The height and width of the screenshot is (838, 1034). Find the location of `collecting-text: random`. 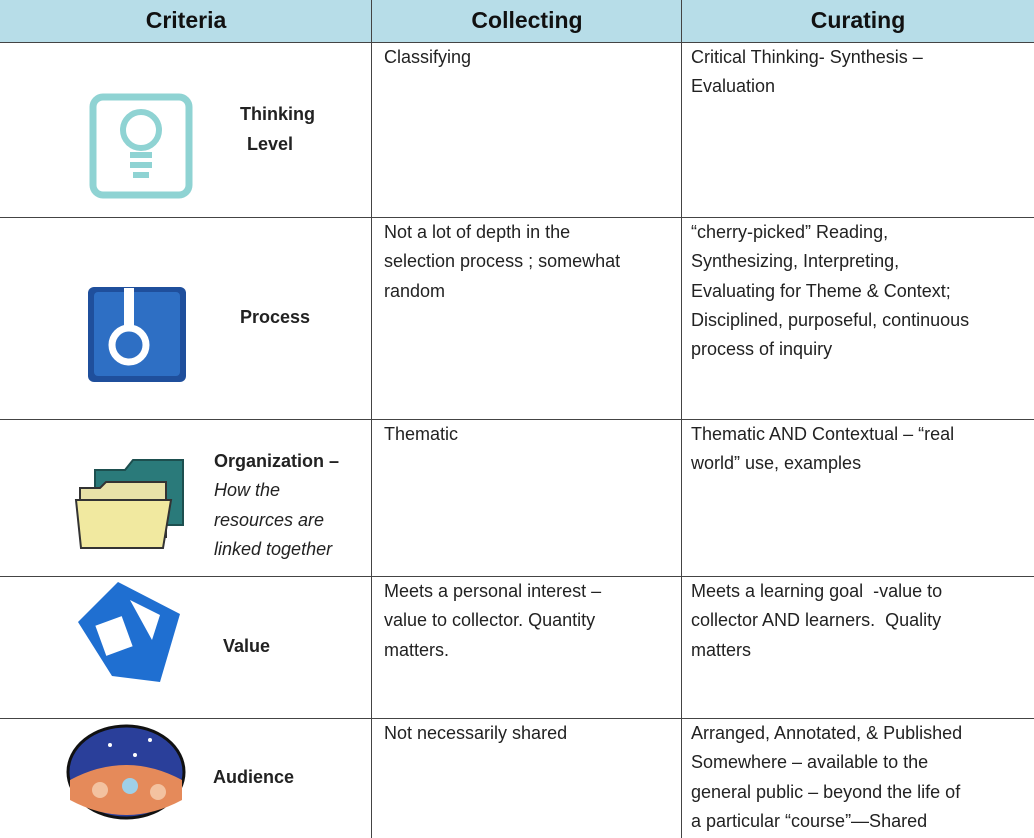

collecting-text: random is located at coordinates (415, 290).